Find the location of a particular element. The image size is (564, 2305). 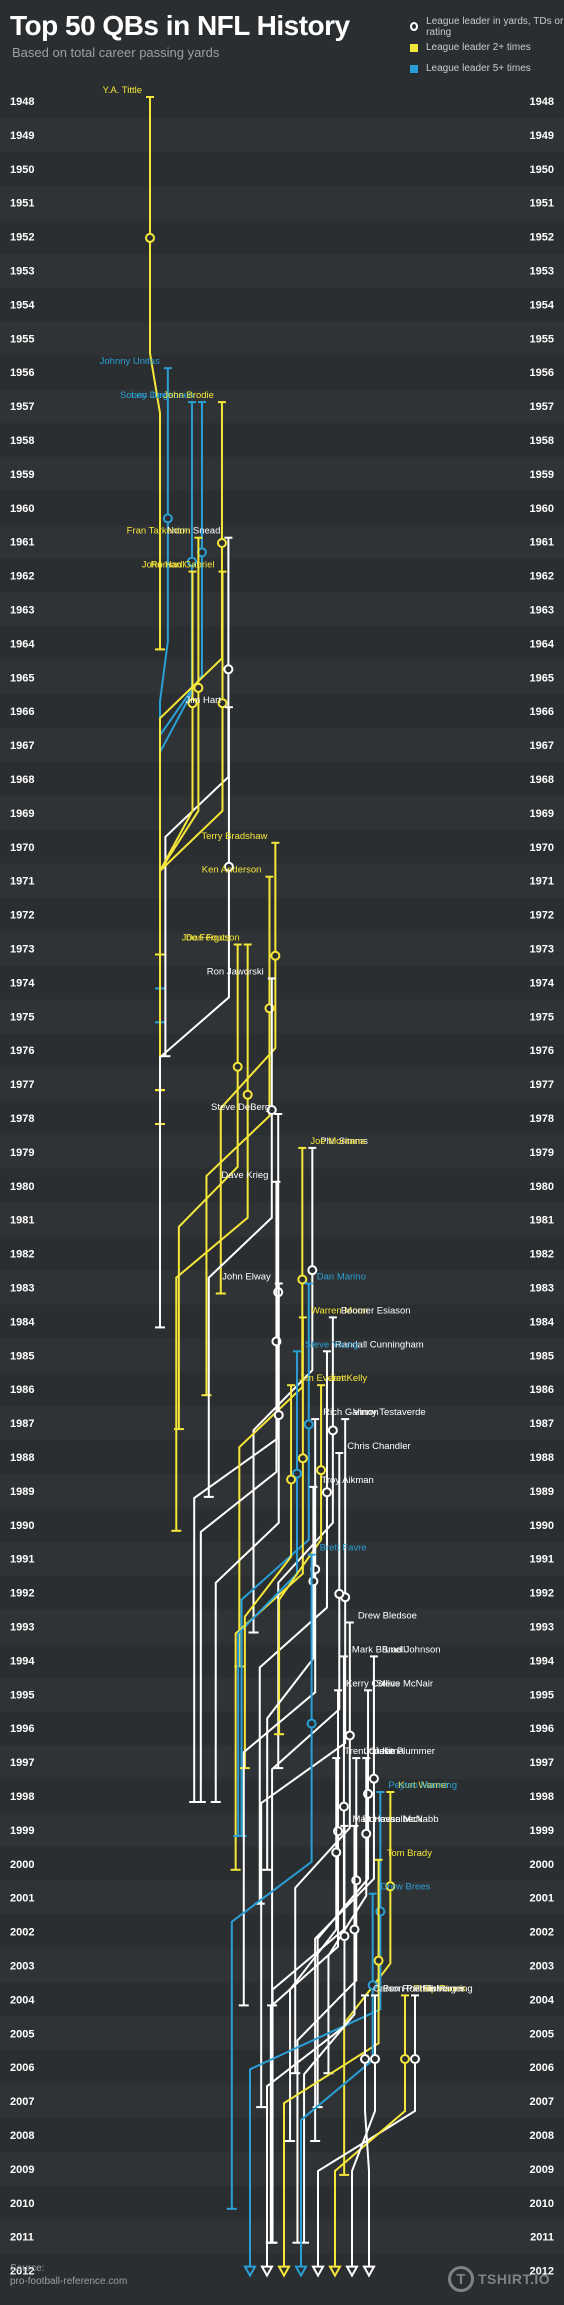

year-label-right: 1996 is located at coordinates (542, 1729).